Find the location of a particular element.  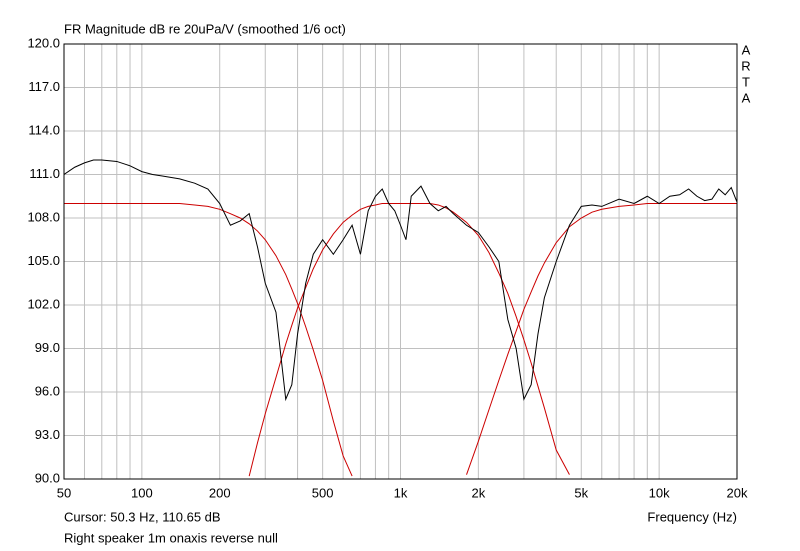

x-tick-label: 50 is located at coordinates (64, 492).